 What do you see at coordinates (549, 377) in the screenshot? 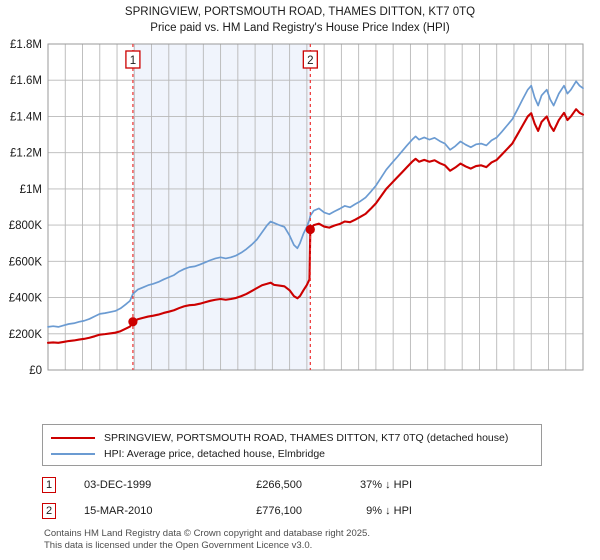
I see `x-axis-tick-label: 2024` at bounding box center [549, 377].